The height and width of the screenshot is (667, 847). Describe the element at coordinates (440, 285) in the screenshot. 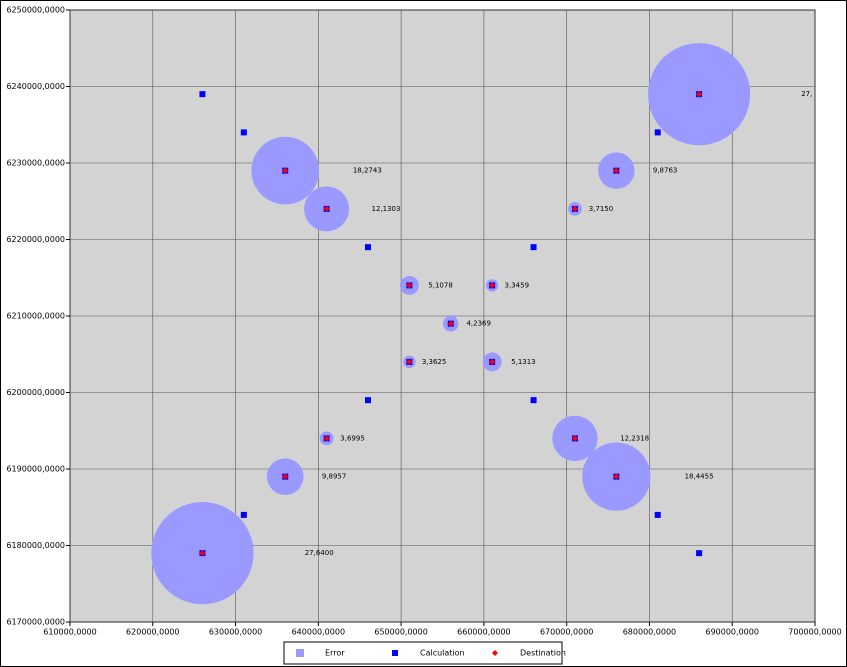

I see `data-label: 5,1078` at that location.